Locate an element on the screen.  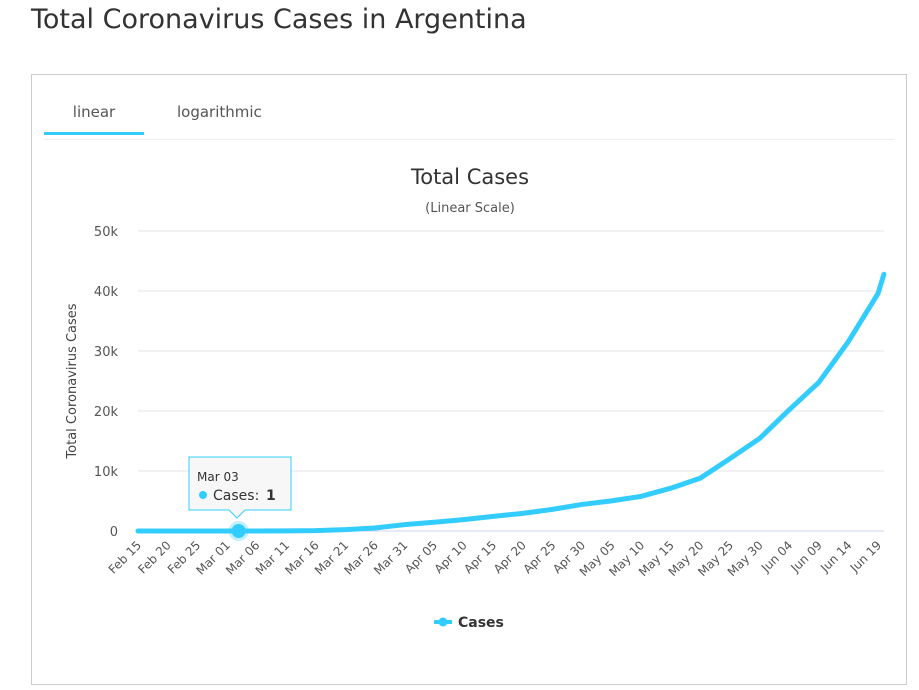
x-tick-label: Jun 09 is located at coordinates (806, 556).